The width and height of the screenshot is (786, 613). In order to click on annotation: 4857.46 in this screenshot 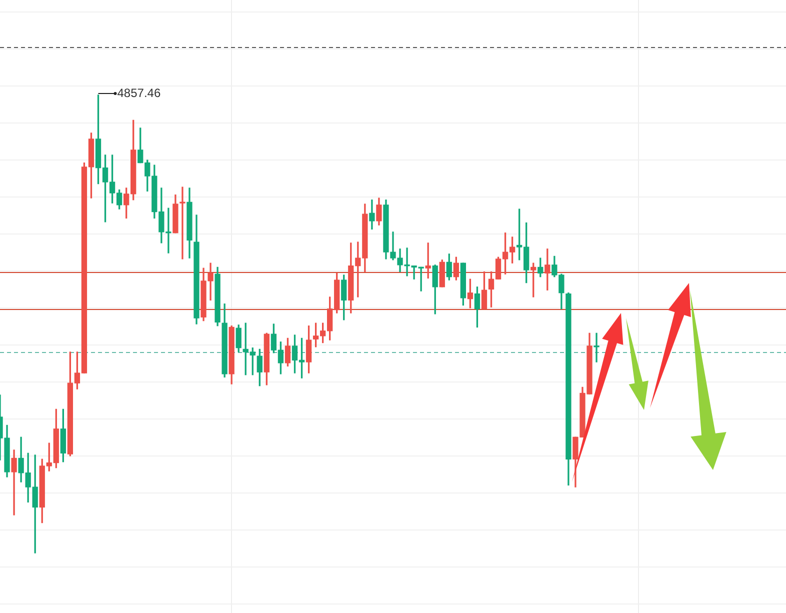, I will do `click(139, 93)`.